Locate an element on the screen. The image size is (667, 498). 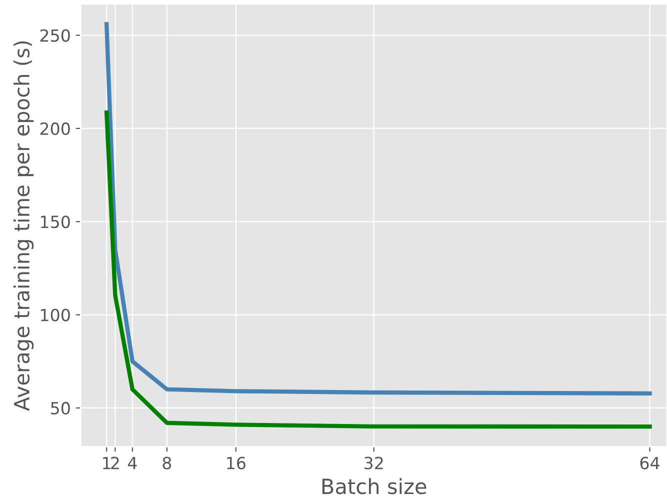
y-tick-label: 200 is located at coordinates (55, 129).